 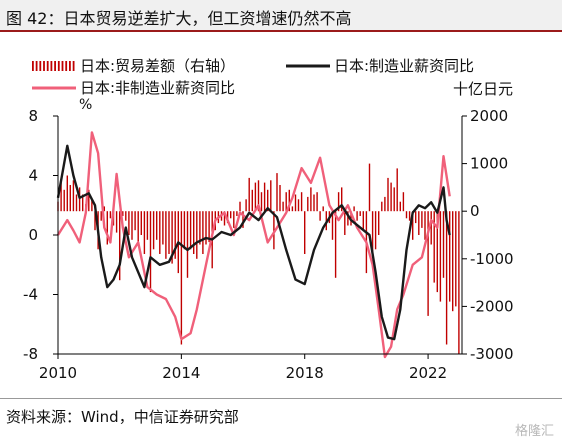 What do you see at coordinates (157, 88) in the screenshot?
I see `legend-label: 日本:非制造业薪资同比` at bounding box center [157, 88].